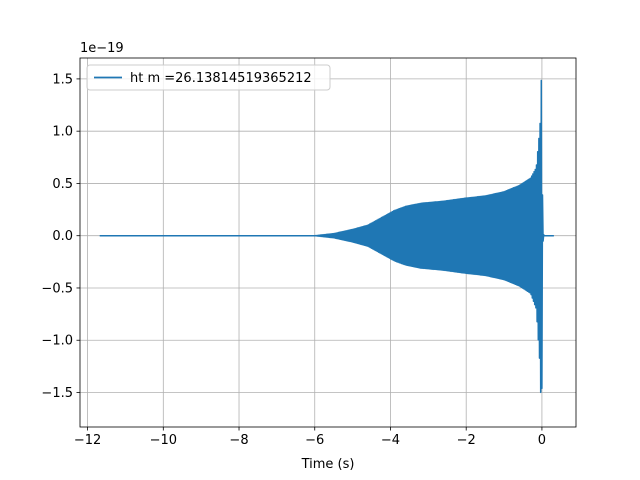  What do you see at coordinates (328, 464) in the screenshot?
I see `x-axis-label: Time (s)` at bounding box center [328, 464].